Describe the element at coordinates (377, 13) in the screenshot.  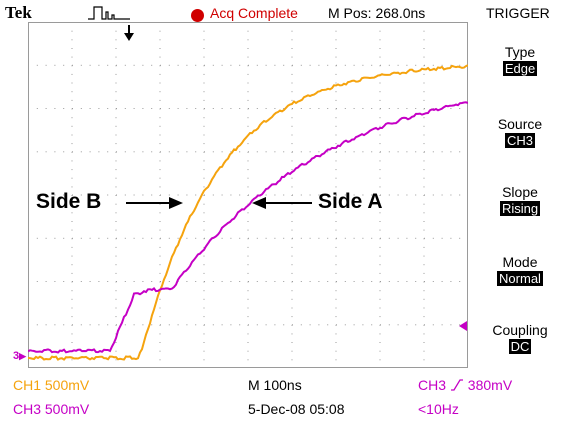
I see `horizontal-position-readout: M Pos: 268.0ns` at that location.